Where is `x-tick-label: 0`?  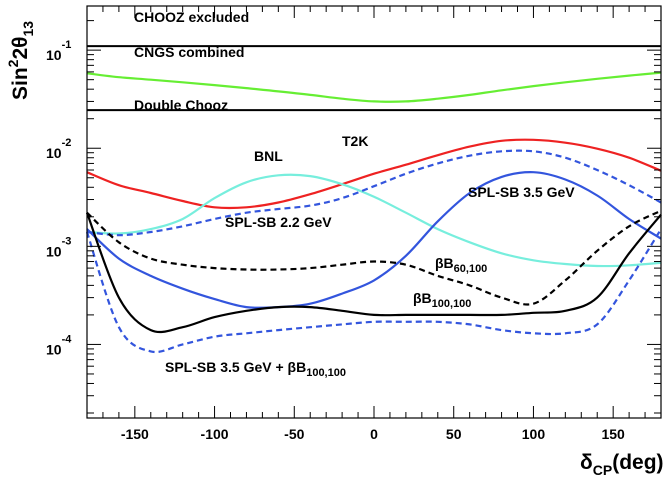 x-tick-label: 0 is located at coordinates (374, 434).